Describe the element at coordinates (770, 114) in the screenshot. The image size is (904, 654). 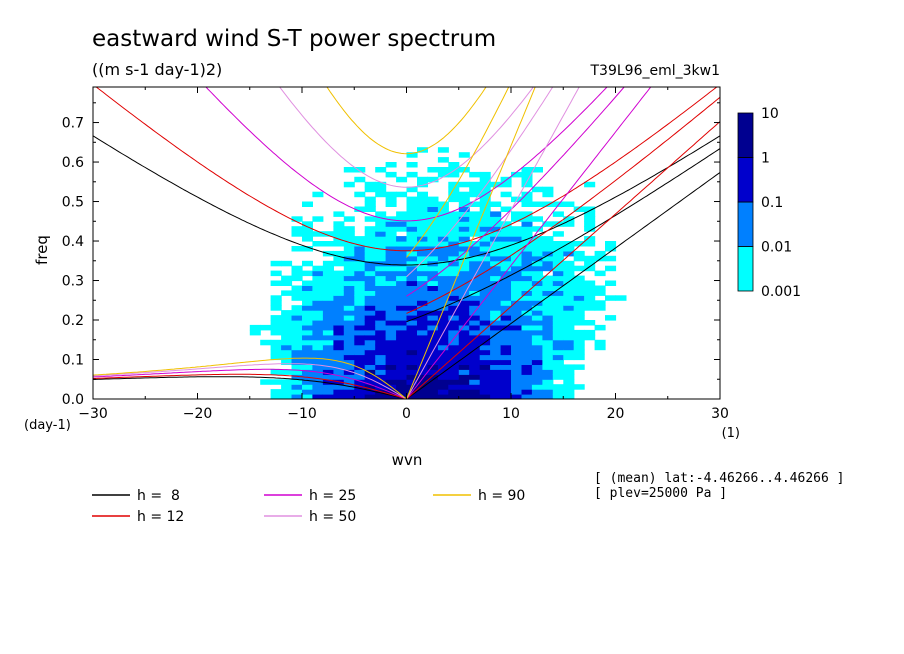
I see `colorbar-label: 10` at that location.